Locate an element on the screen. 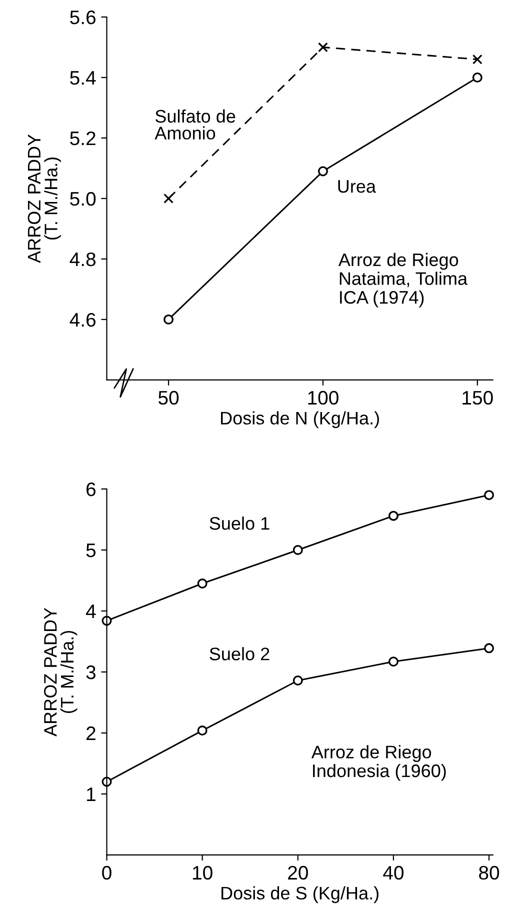  y-tick-label: 4.8 is located at coordinates (83, 259).